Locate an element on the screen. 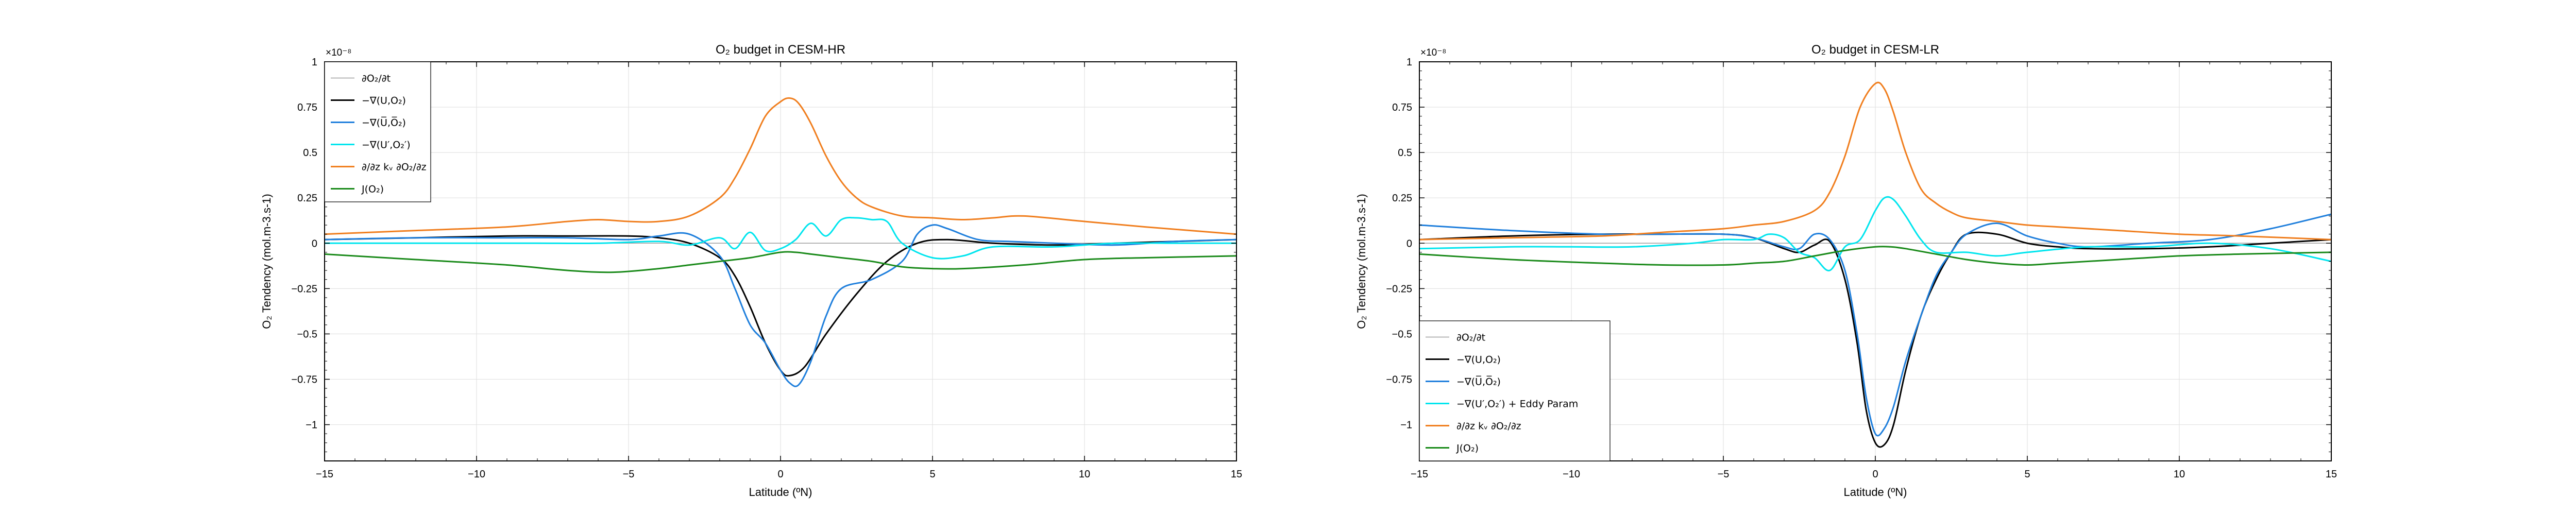  legend-label: −∇(U′,O₂′) is located at coordinates (386, 145).